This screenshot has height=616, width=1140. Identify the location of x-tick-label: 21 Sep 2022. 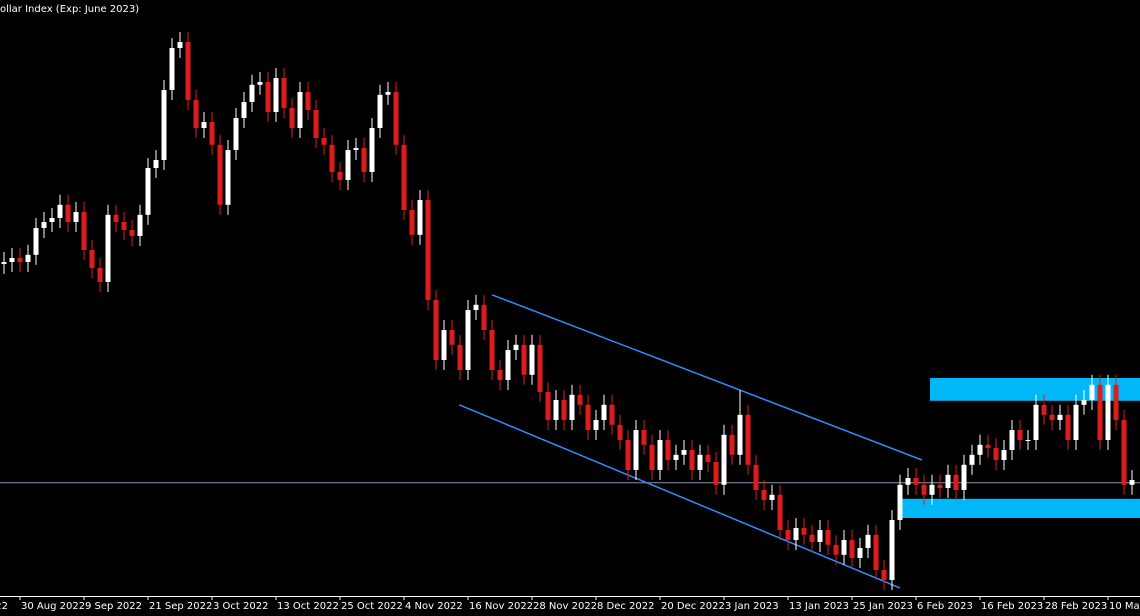
(180, 606).